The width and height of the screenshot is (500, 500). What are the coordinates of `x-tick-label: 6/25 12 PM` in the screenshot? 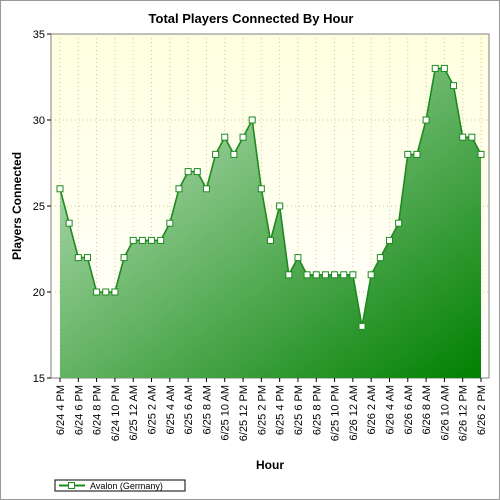 It's located at (244, 413).